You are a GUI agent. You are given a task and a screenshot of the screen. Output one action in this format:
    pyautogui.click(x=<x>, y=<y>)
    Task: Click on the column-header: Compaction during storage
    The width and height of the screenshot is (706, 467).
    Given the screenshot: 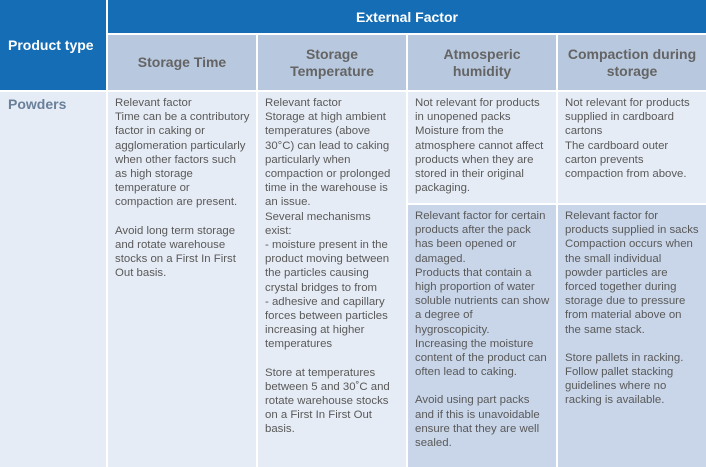 What is the action you would take?
    pyautogui.click(x=632, y=62)
    